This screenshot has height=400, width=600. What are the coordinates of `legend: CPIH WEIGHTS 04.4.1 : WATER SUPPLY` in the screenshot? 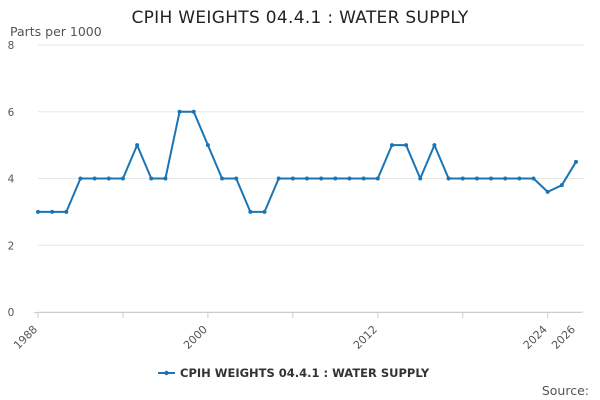 It's located at (294, 373).